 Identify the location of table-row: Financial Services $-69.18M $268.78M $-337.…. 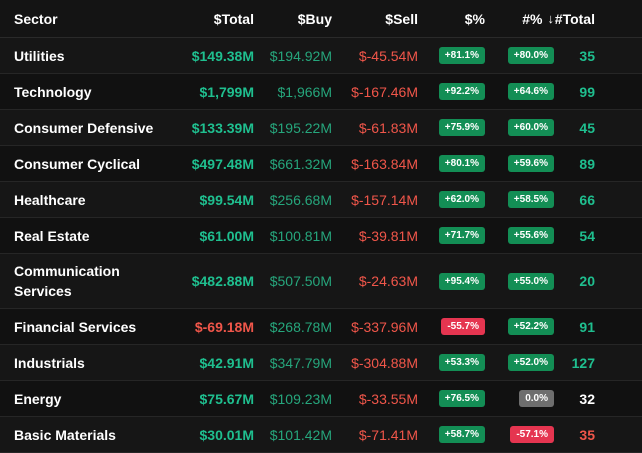
(321, 327).